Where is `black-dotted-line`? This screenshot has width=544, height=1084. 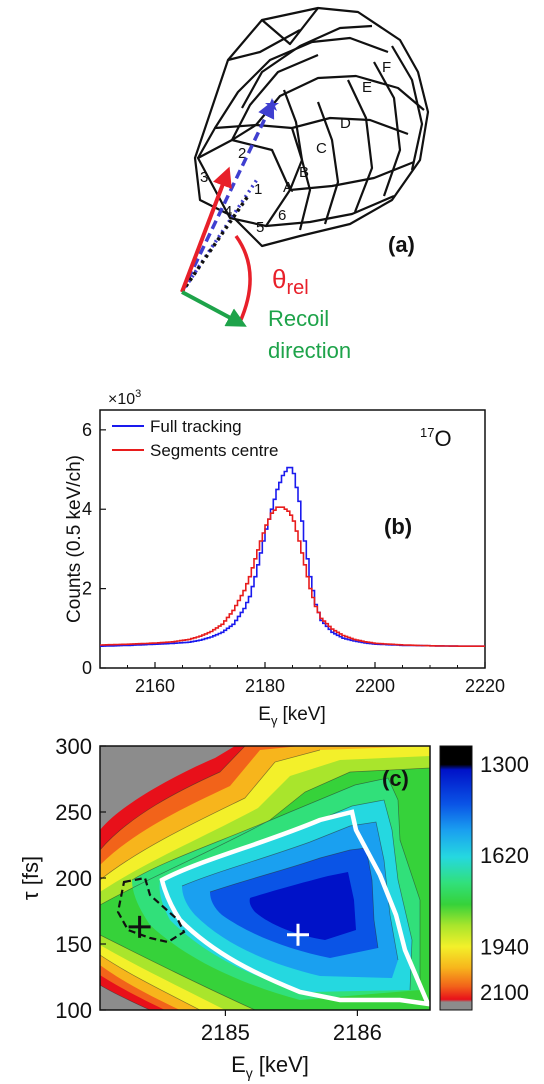
black-dotted-line is located at coordinates (215, 244).